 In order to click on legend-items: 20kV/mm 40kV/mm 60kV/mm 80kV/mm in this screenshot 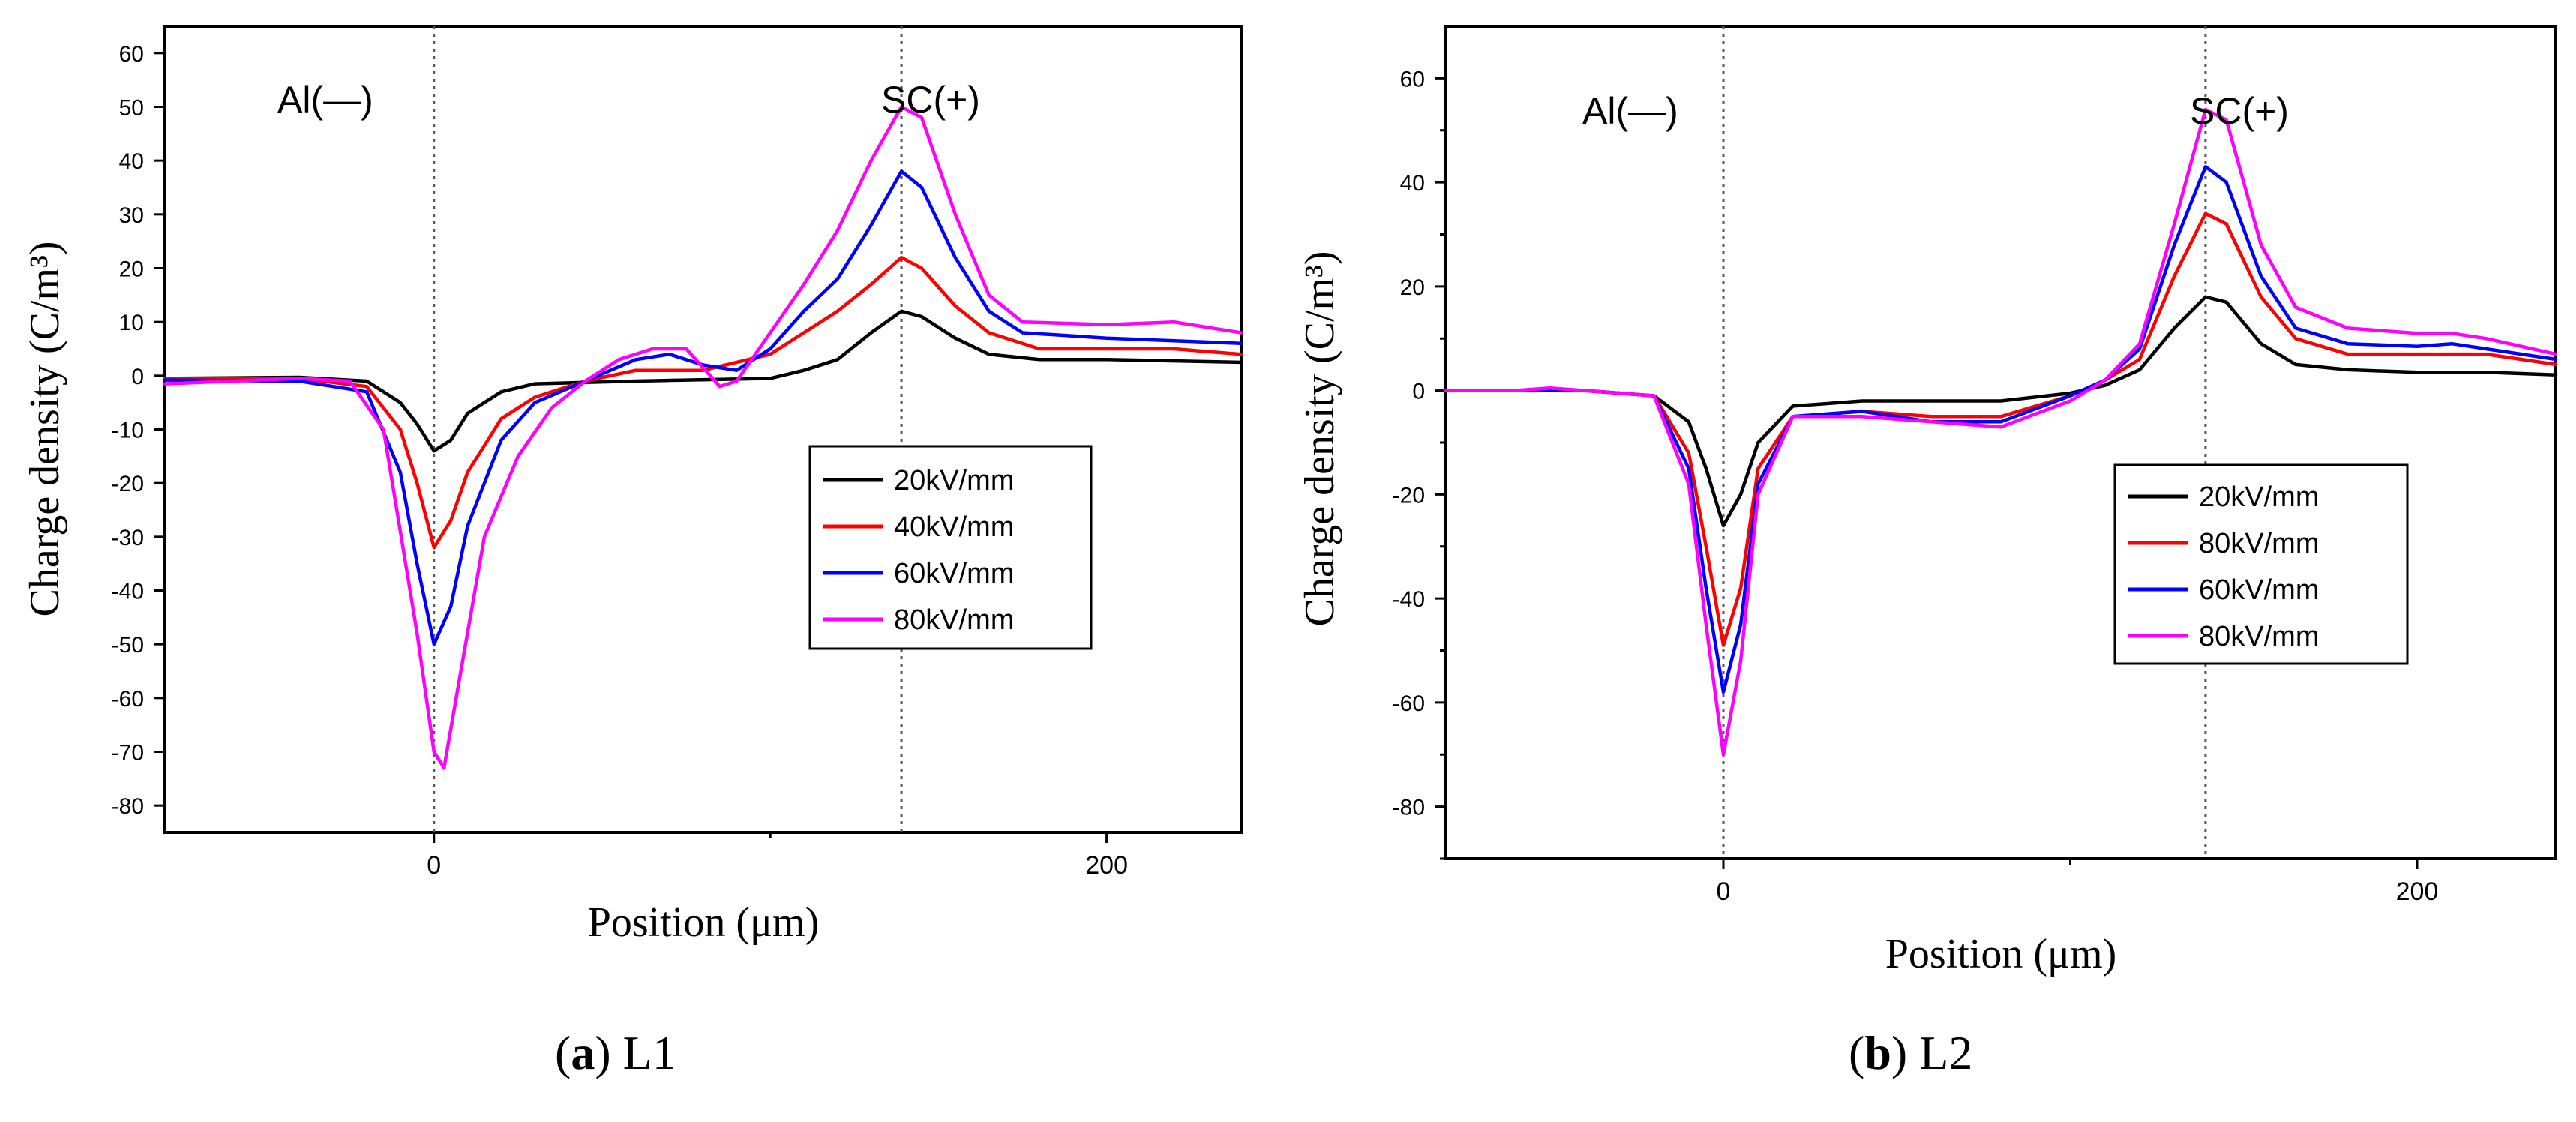, I will do `click(919, 550)`.